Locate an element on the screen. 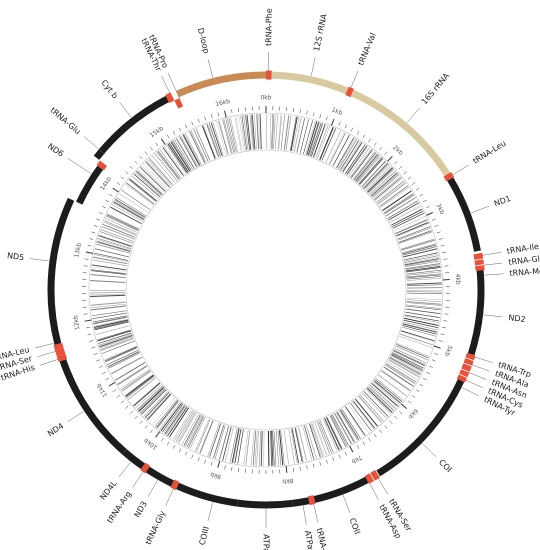 This screenshot has width=540, height=550. feature-label-coi-15: COI is located at coordinates (445, 466).